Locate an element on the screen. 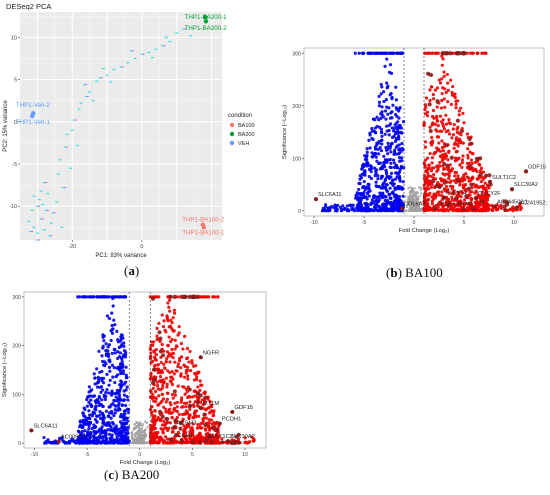 The image size is (550, 495). y-tick-label: 0 is located at coordinates (299, 212).